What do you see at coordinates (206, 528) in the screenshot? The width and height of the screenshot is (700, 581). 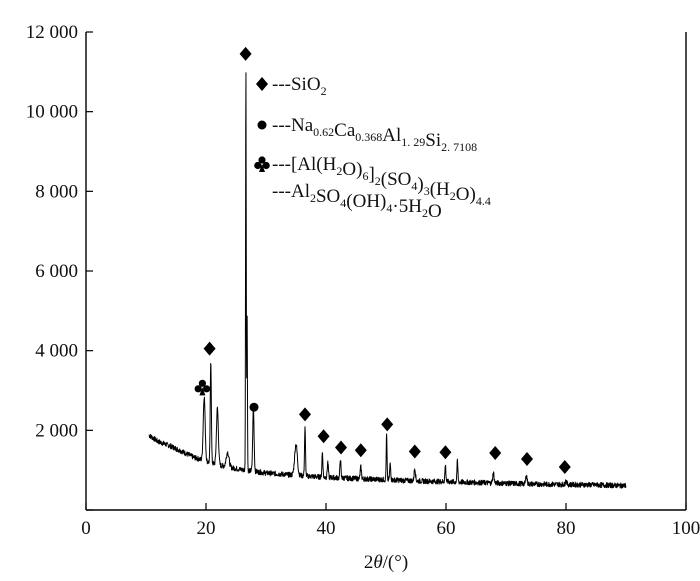 I see `x-tick-label: 20` at bounding box center [206, 528].